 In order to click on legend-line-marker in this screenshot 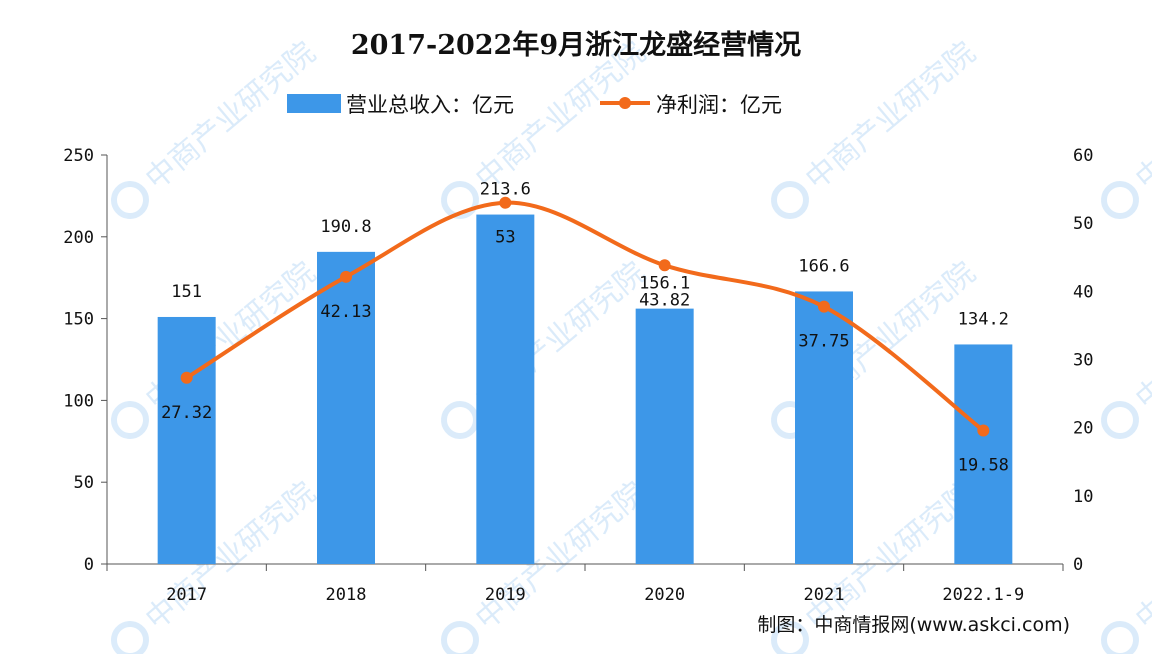, I will do `click(625, 103)`.